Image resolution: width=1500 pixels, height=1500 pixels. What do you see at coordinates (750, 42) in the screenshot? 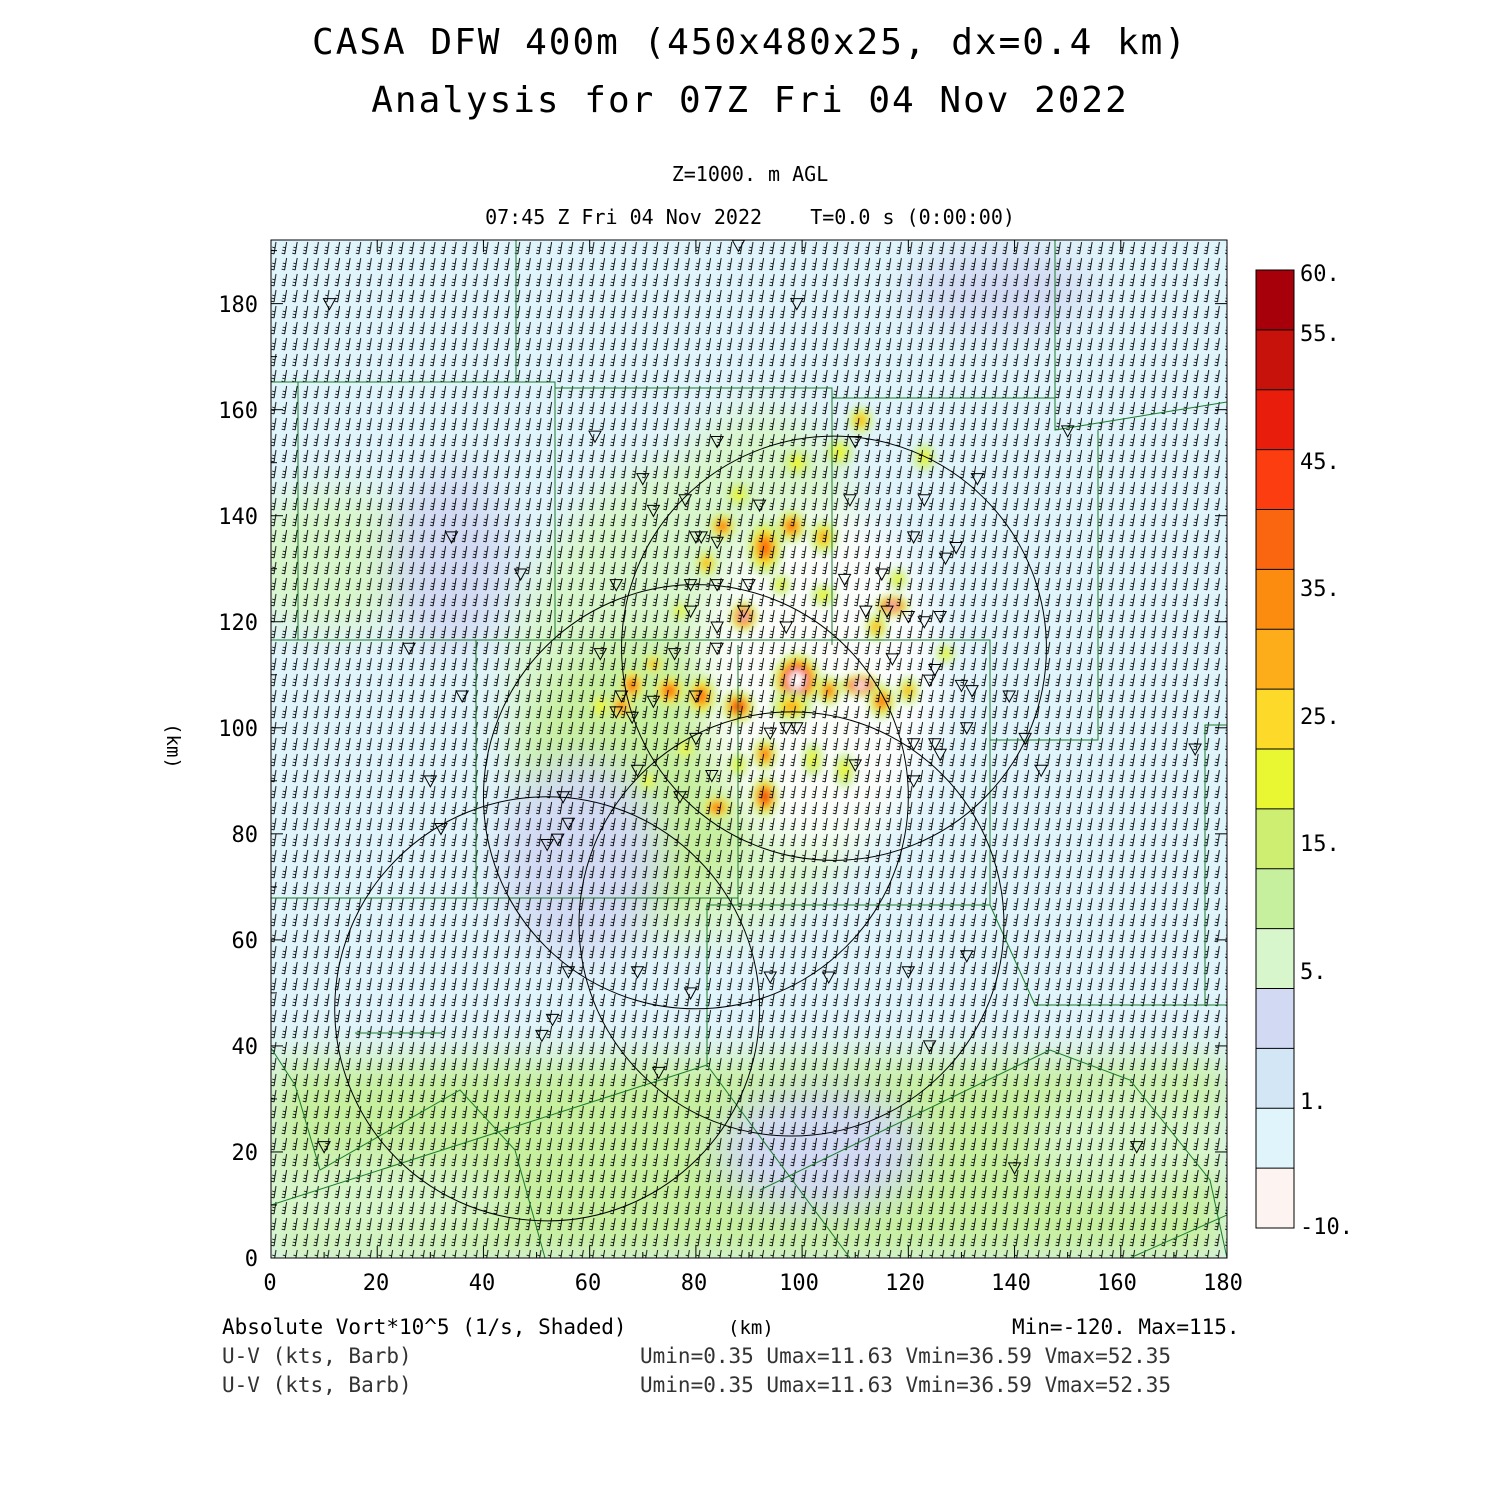
I see `title-line-1: CASA DFW 400m (450x480x25, dx=0.4 km)` at bounding box center [750, 42].